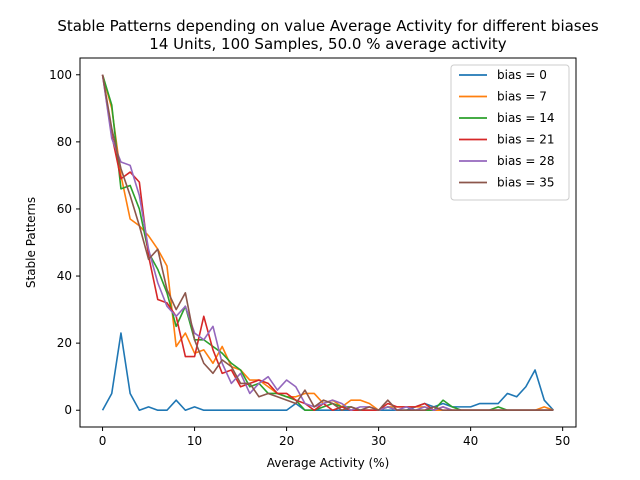 The height and width of the screenshot is (480, 640). I want to click on x-tick-label-4: 40, so click(470, 441).